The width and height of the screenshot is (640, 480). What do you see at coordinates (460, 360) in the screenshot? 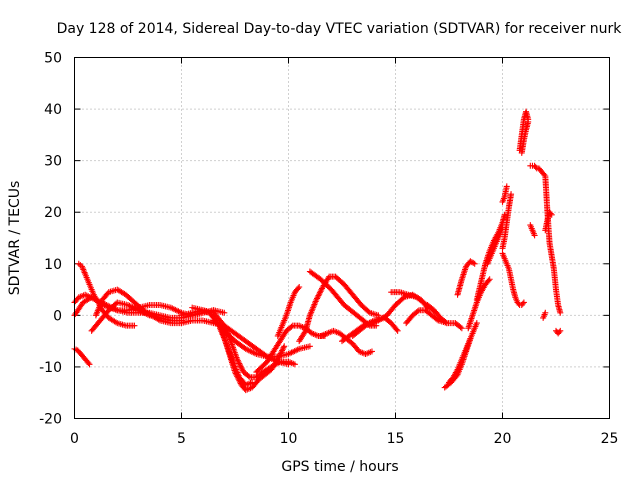
I see `series-arc22` at bounding box center [460, 360].